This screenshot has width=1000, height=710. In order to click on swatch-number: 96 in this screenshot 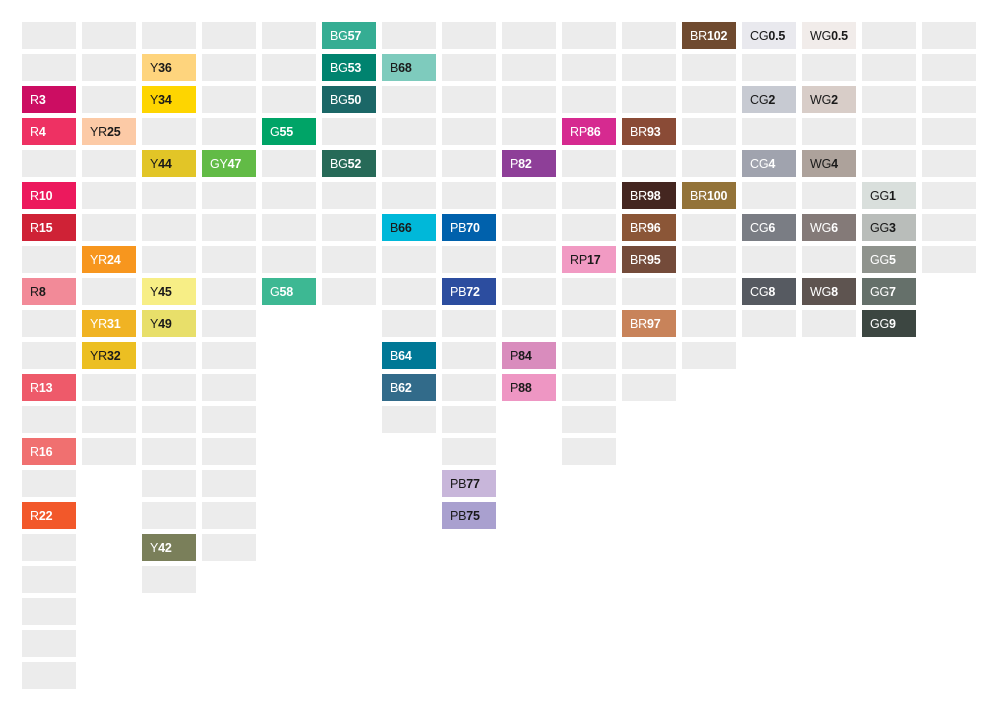, I will do `click(653, 227)`.